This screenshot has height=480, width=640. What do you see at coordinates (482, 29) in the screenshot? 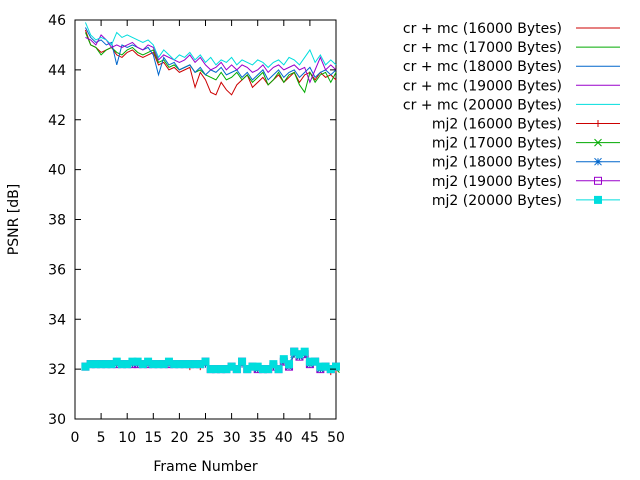
I see `legend-label: cr + mc (16000 Bytes)` at bounding box center [482, 29].